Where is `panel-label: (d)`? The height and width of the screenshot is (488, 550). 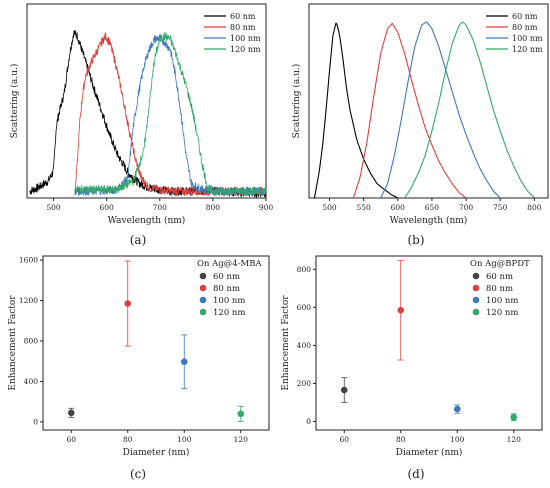
panel-label: (d) is located at coordinates (415, 474).